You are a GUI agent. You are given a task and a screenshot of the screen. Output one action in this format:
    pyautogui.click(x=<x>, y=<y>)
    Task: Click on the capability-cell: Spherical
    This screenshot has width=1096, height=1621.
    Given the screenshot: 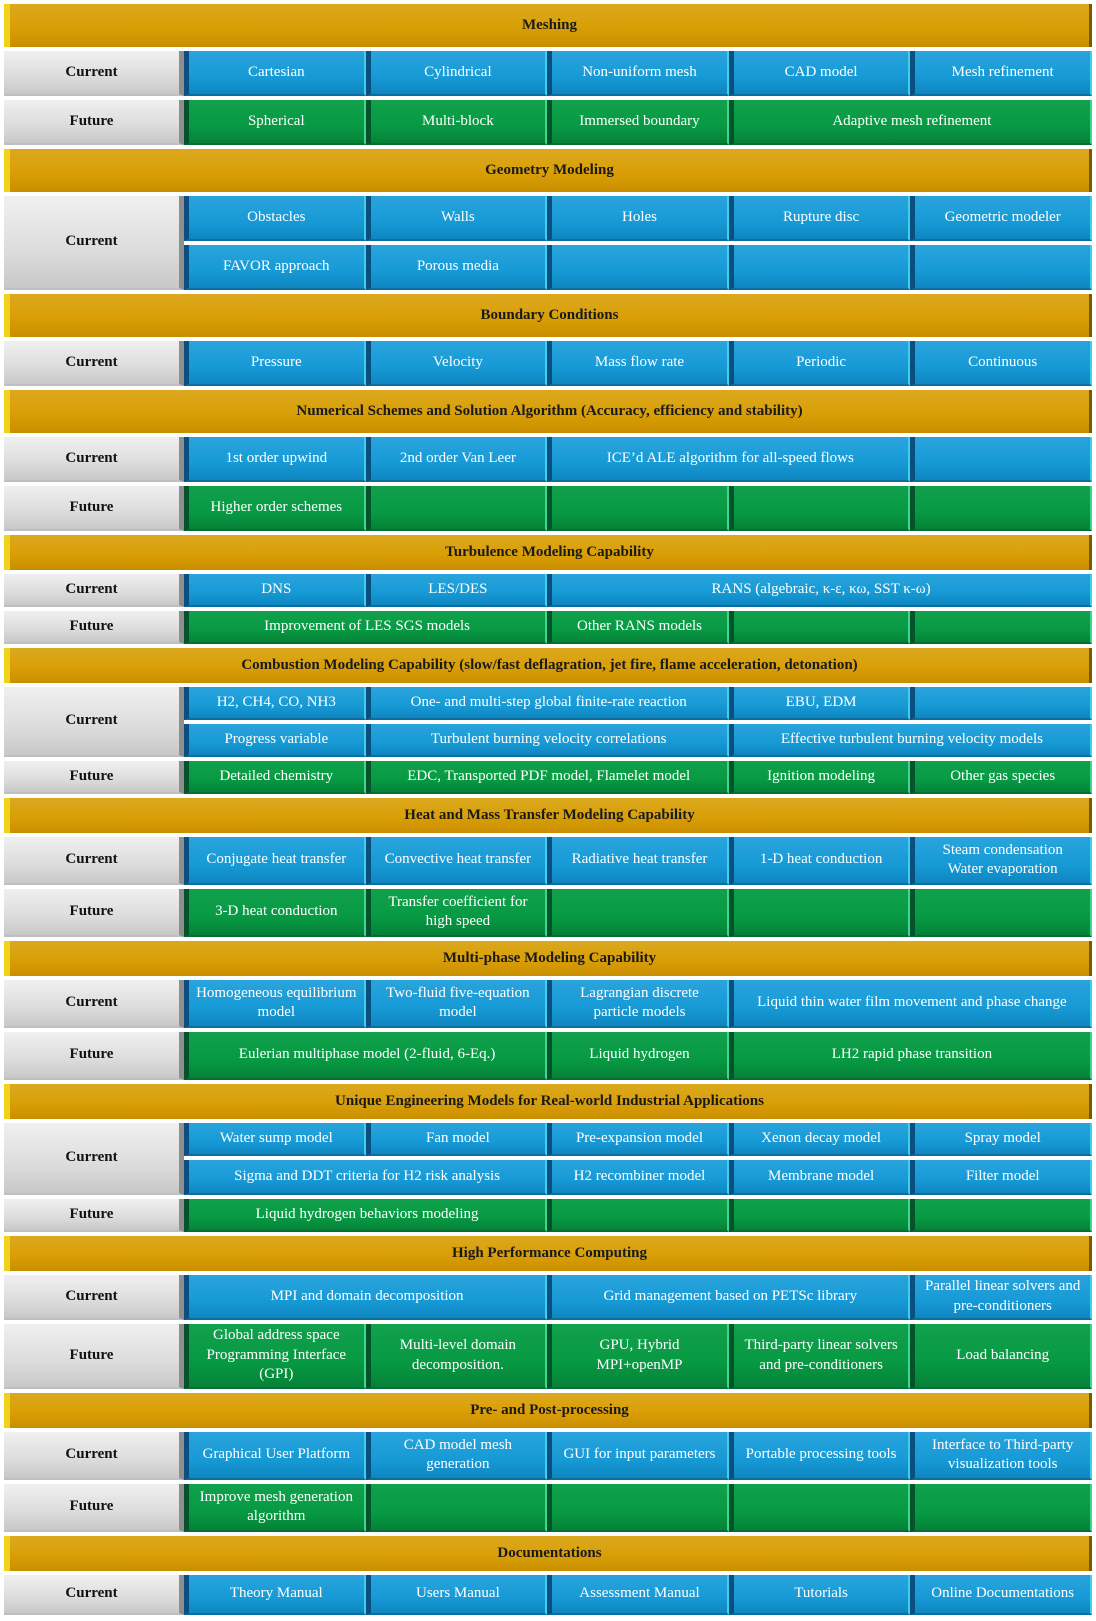 What is the action you would take?
    pyautogui.click(x=275, y=122)
    